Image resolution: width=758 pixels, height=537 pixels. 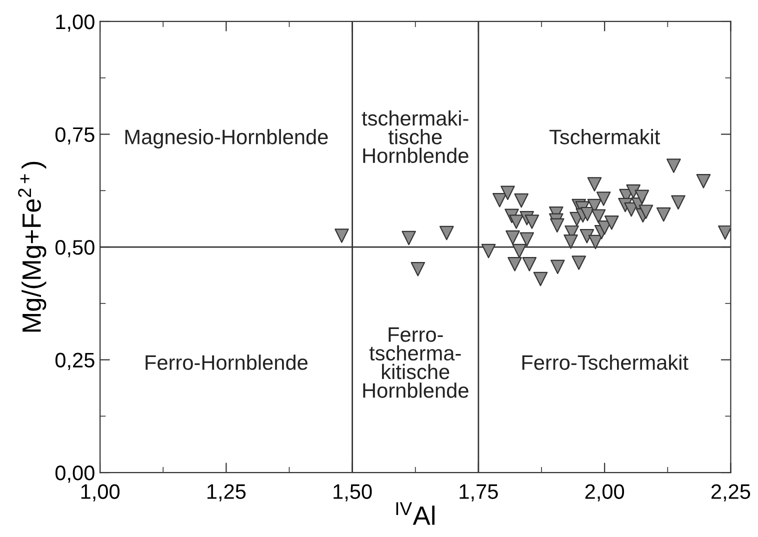 I want to click on annotation: Ferro- tscherma- kitische Hornblende, so click(x=415, y=362).